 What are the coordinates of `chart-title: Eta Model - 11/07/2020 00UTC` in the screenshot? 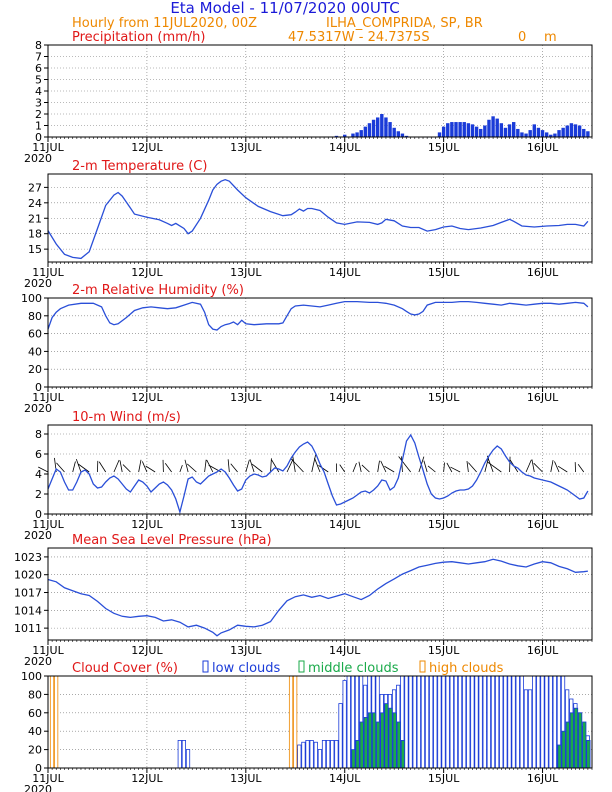 It's located at (284, 8).